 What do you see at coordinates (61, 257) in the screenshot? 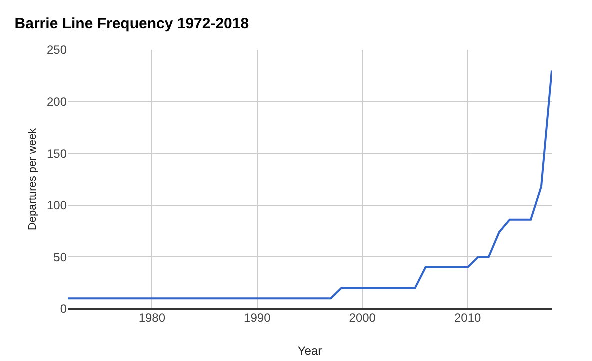
I see `y-tick-label: 50` at bounding box center [61, 257].